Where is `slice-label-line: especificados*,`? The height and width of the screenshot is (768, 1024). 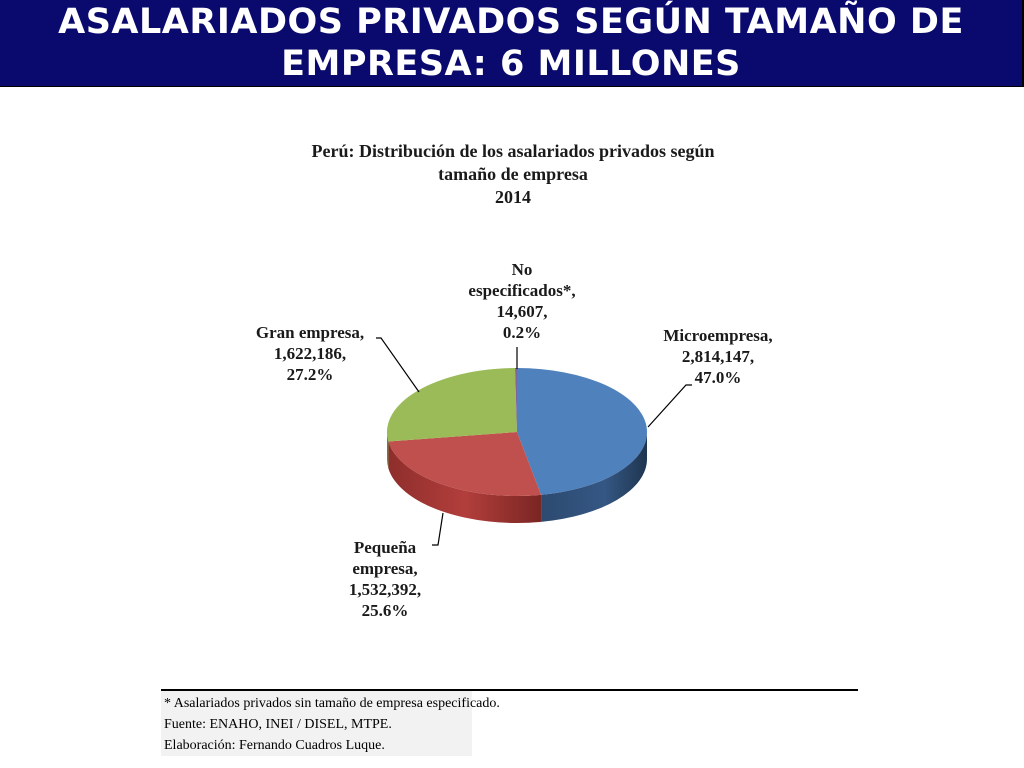 slice-label-line: especificados*, is located at coordinates (522, 290).